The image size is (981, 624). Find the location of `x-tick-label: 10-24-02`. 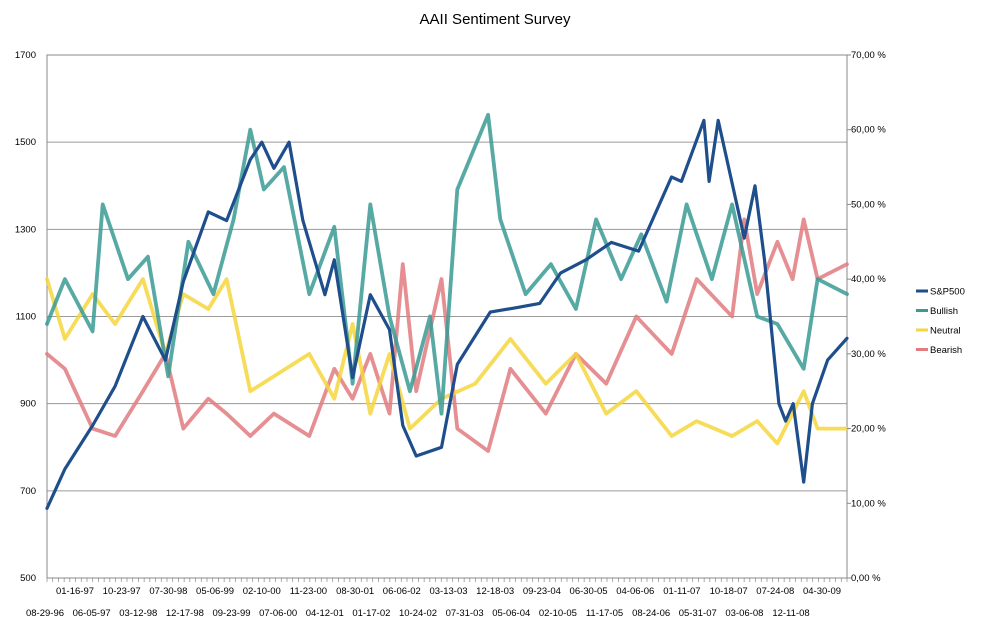

x-tick-label: 10-24-02 is located at coordinates (418, 613).